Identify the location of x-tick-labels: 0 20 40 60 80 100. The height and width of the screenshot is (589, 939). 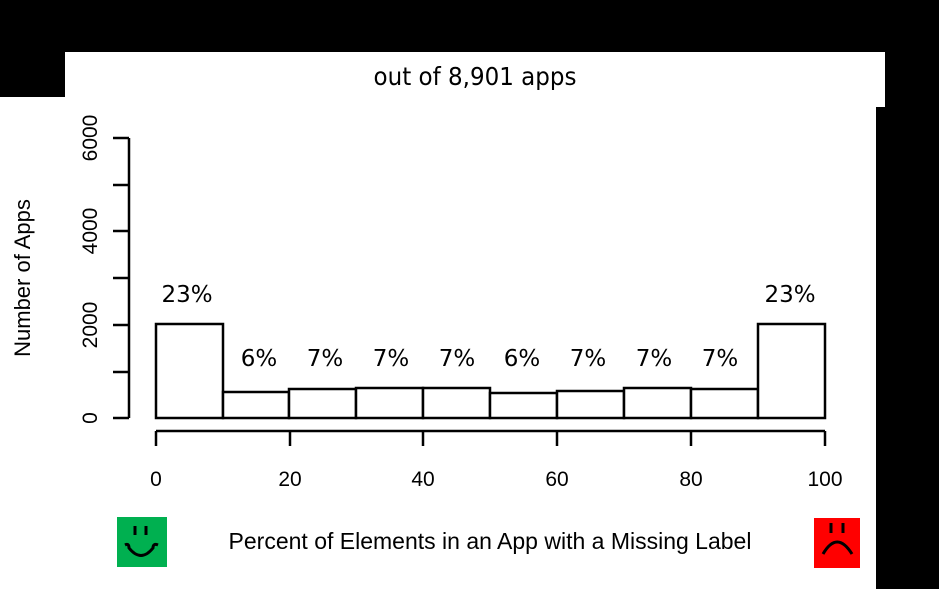
(496, 479).